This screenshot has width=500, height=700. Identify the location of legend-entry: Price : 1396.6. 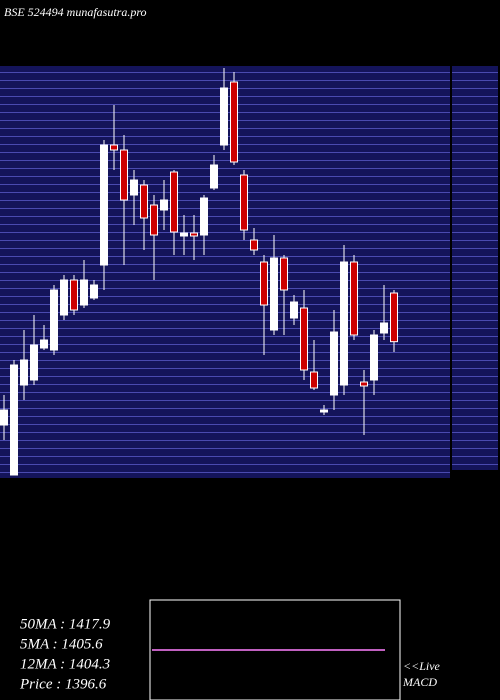
(63, 684).